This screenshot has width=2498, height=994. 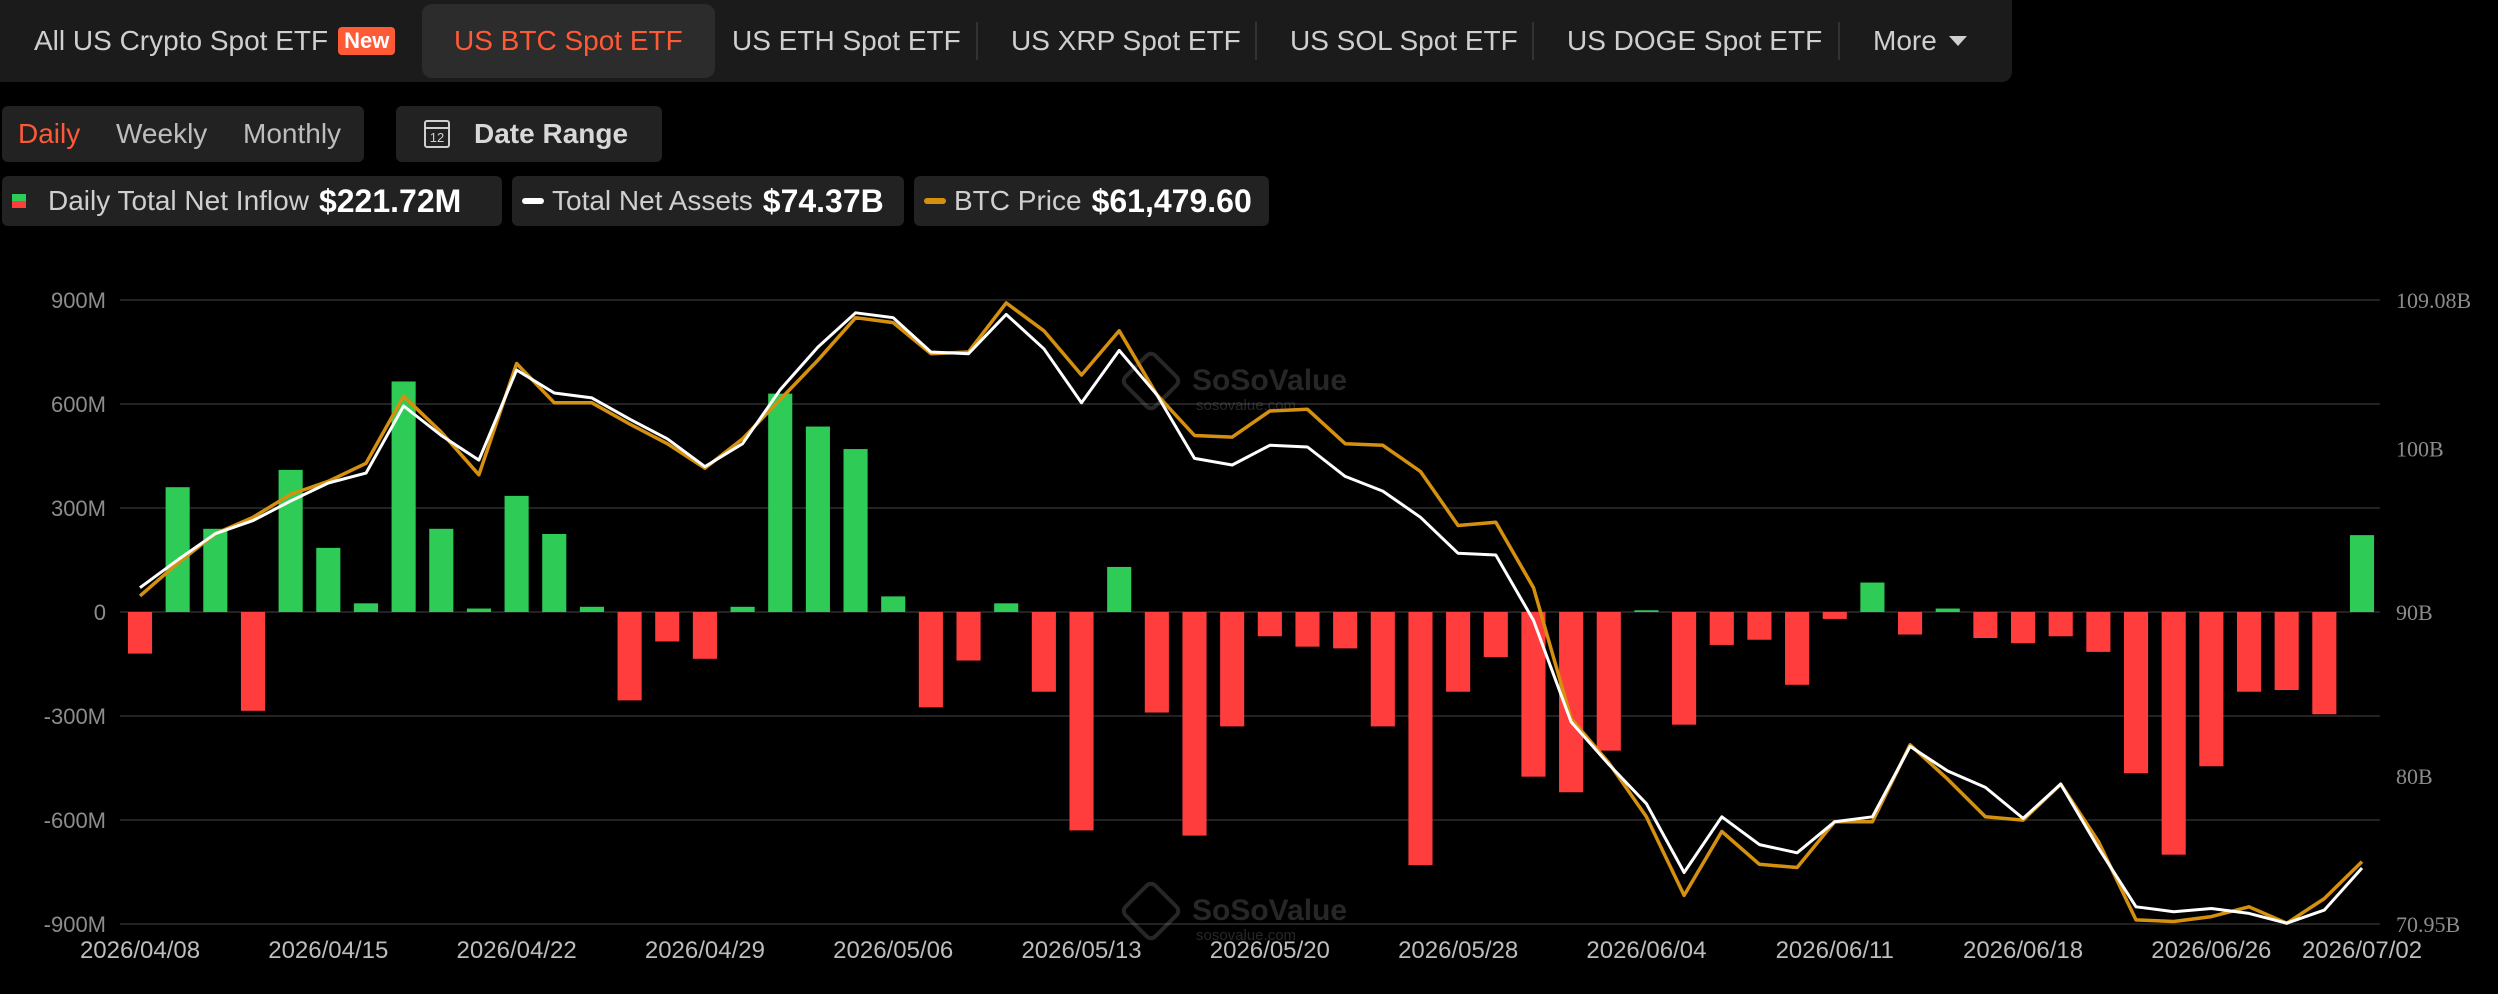 I want to click on left-axis-tick-label: 300M, so click(x=78, y=508).